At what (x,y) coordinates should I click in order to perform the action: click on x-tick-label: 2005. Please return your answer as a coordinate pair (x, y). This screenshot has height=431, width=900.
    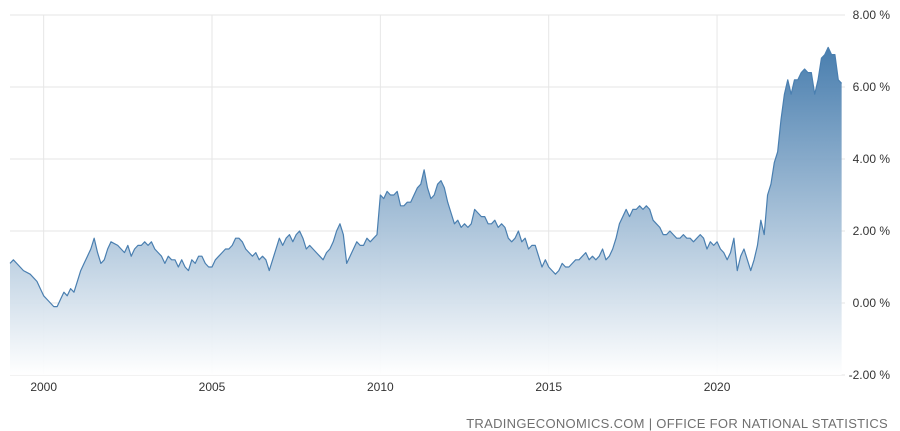
    Looking at the image, I should click on (212, 387).